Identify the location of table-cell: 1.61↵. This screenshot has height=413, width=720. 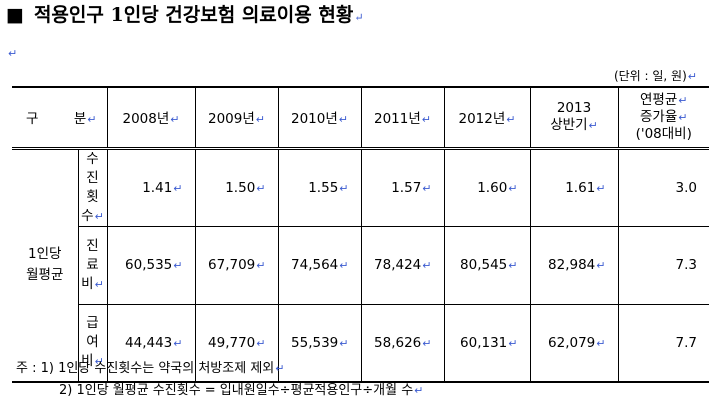
(574, 187).